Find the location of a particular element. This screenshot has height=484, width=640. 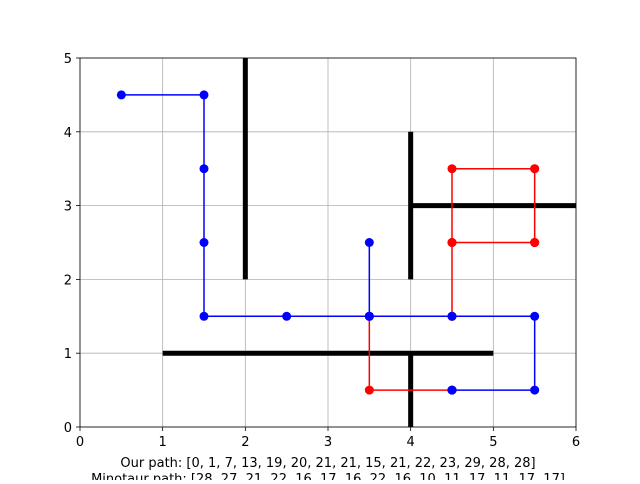

y-tick-label: 4 is located at coordinates (68, 133).